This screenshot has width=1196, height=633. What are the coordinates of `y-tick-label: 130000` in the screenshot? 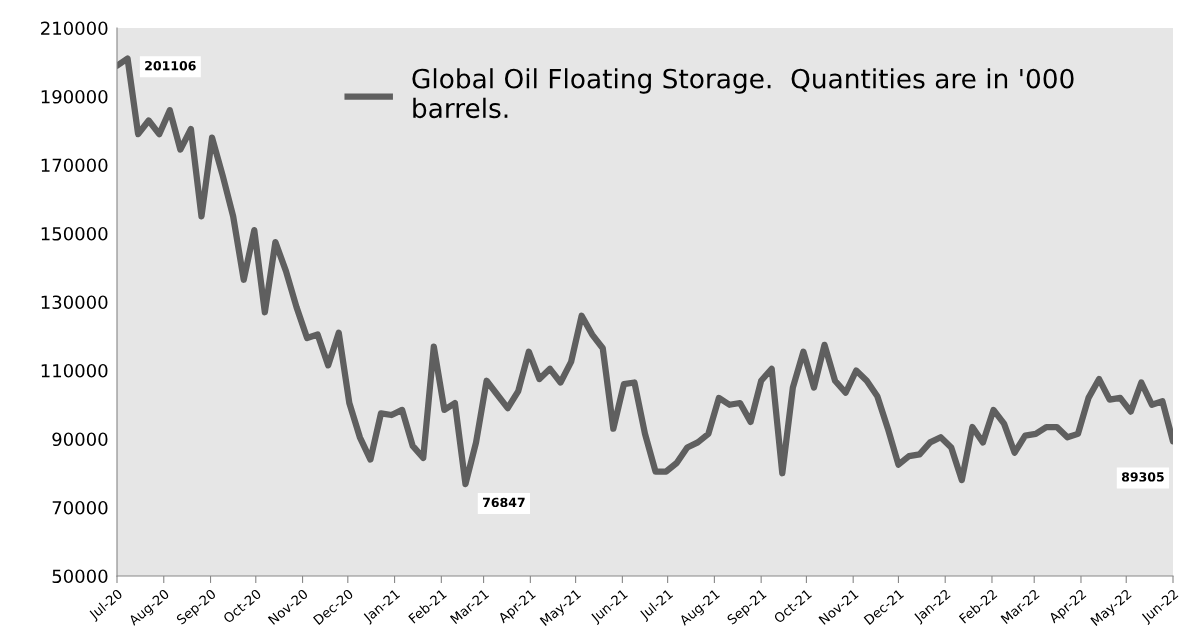 It's located at (74, 302).